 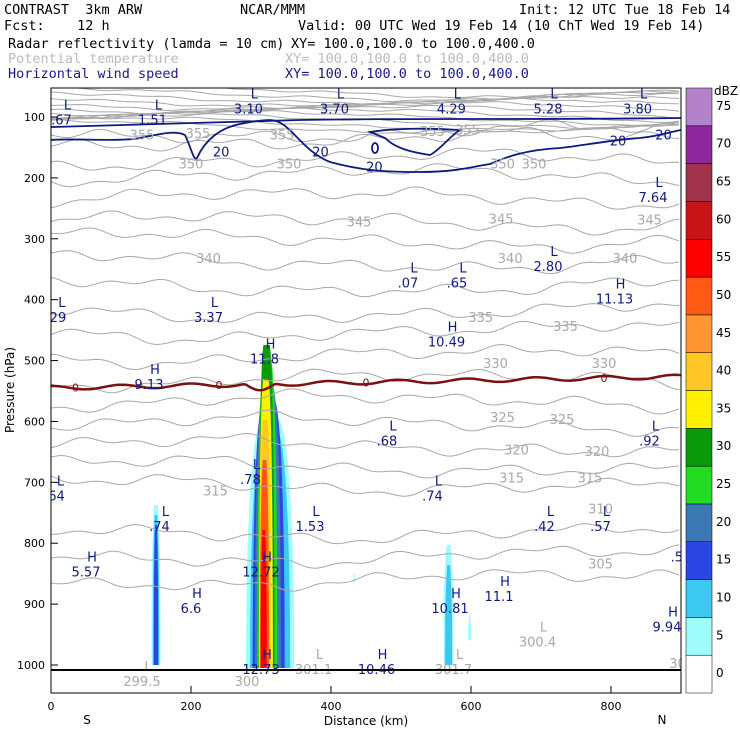 I want to click on extremum-value: 3.10, so click(x=248, y=110).